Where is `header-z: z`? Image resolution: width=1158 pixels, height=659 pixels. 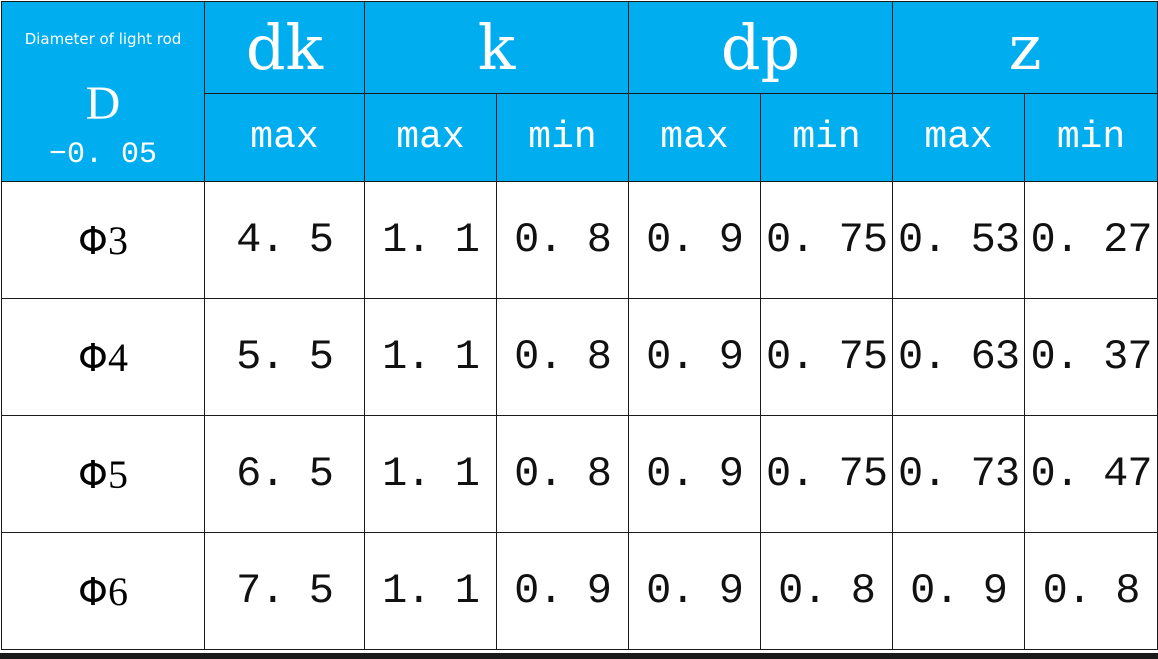 header-z: z is located at coordinates (1025, 47).